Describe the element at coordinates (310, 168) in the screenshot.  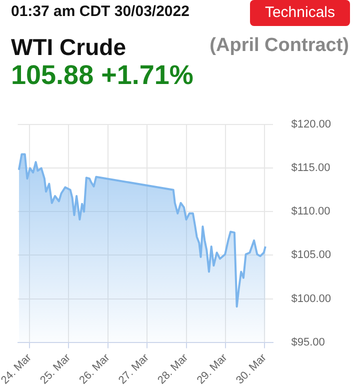
I see `y-tick-label: $115.00` at that location.